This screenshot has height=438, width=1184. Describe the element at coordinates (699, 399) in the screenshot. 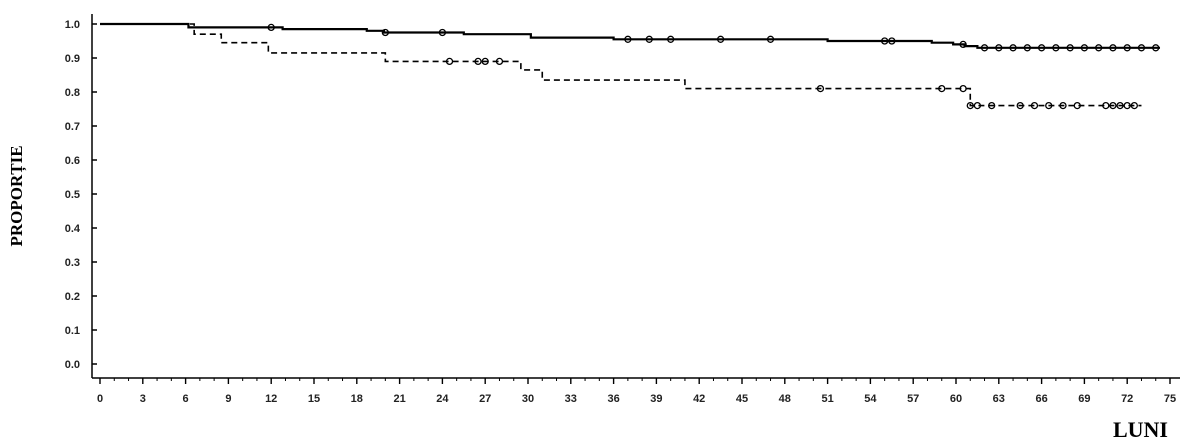

I see `x-tick-label: 42` at that location.